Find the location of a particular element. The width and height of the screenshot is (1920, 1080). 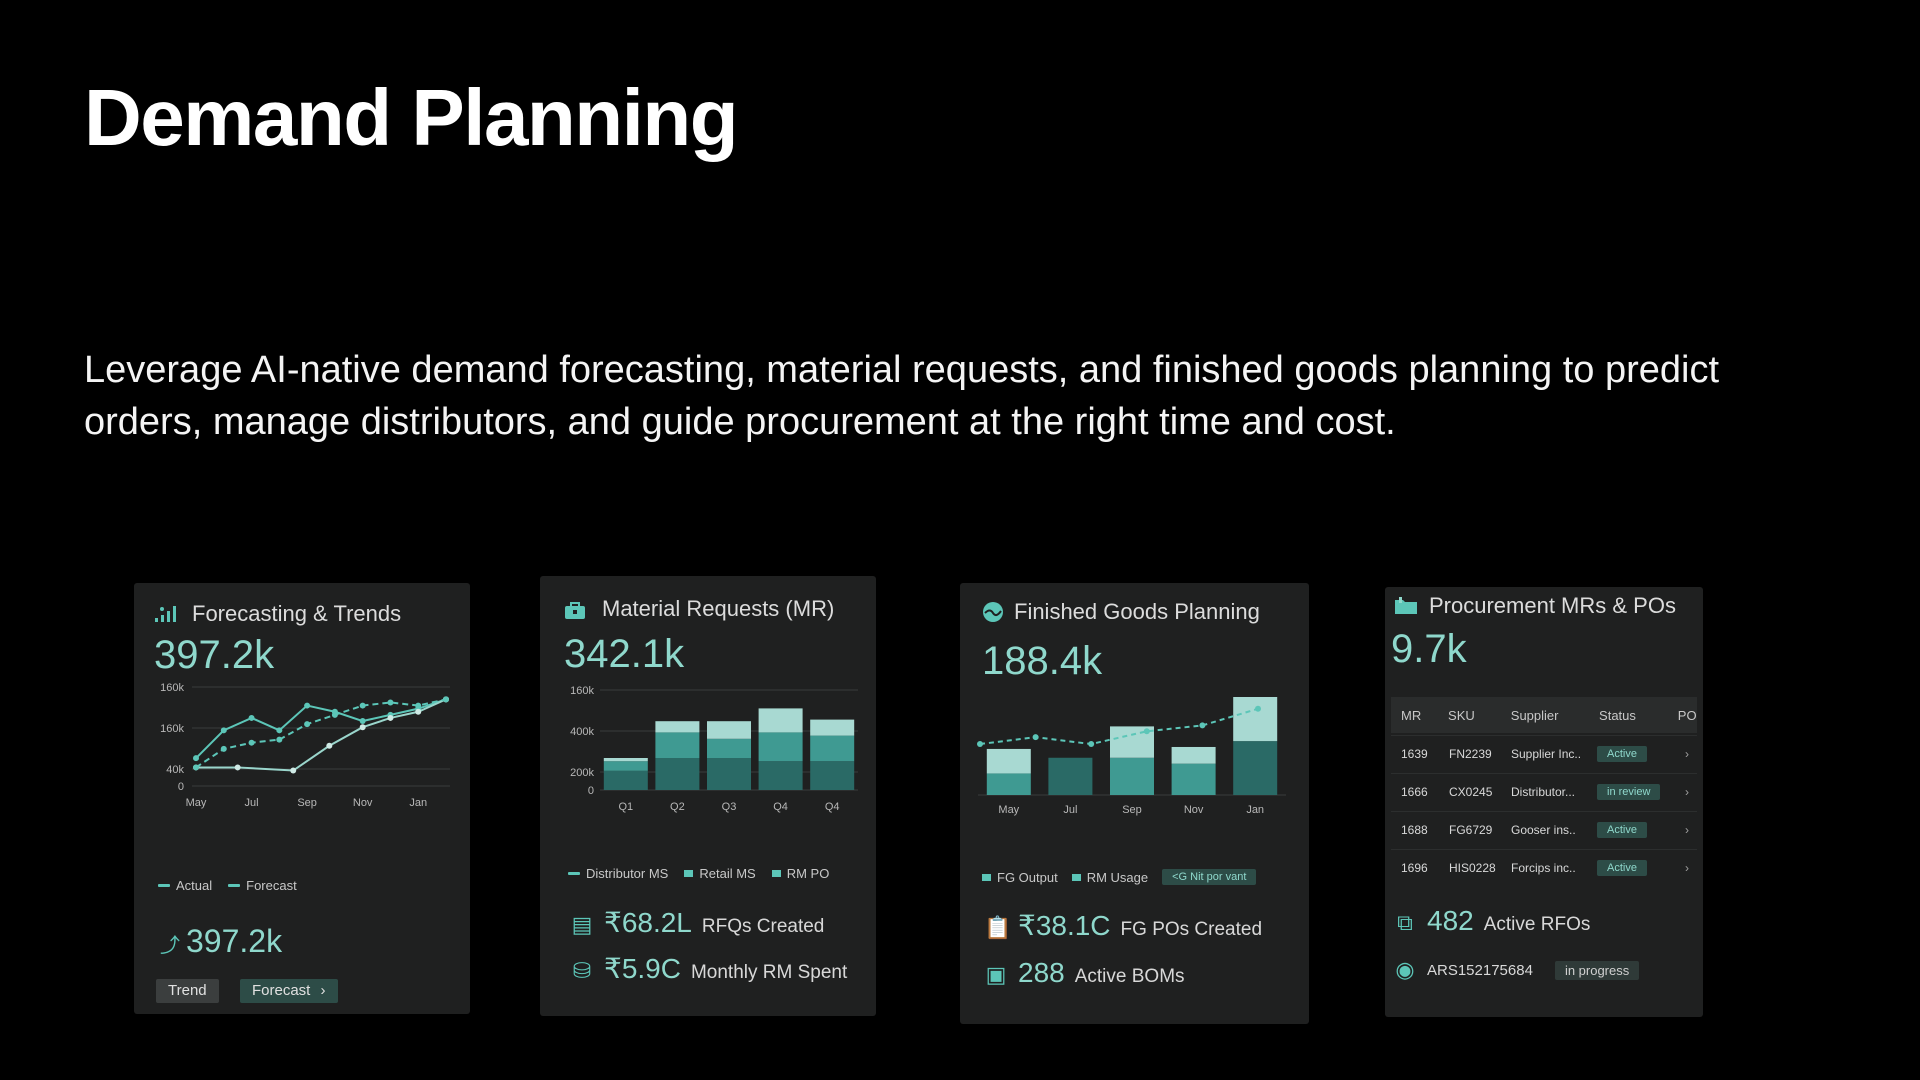

trend-line is located at coordinates (1119, 726).